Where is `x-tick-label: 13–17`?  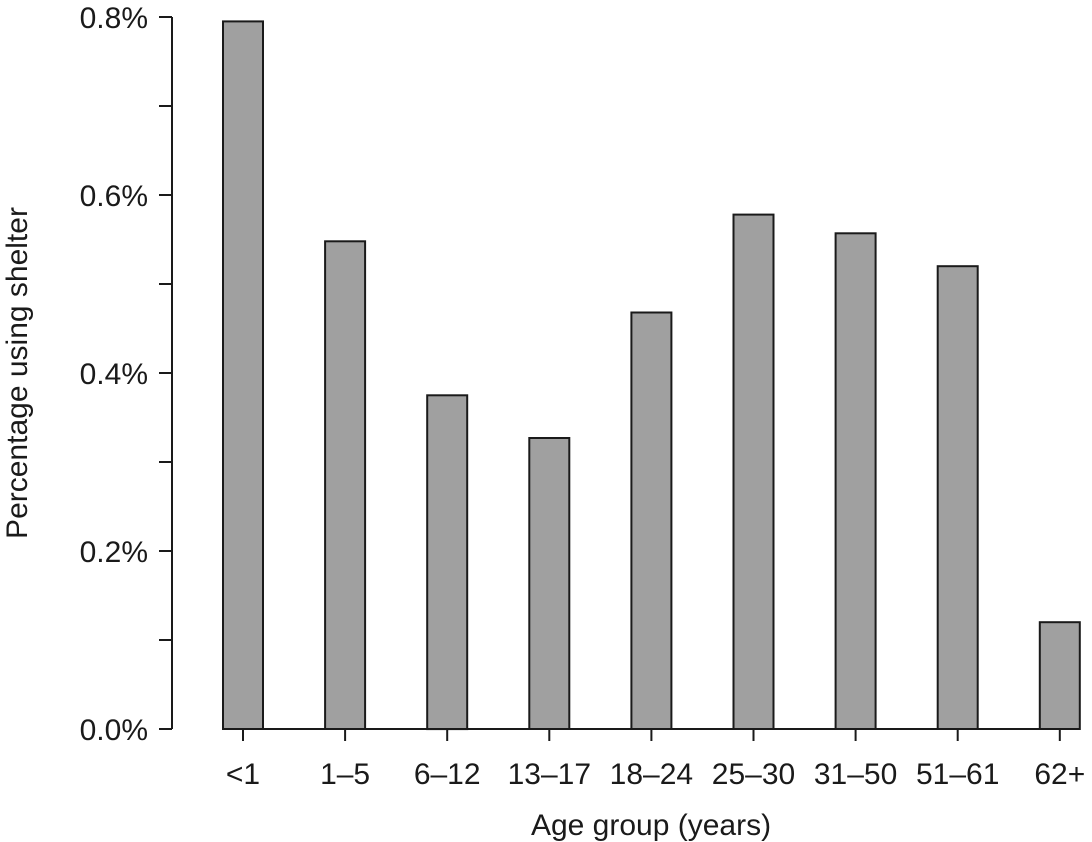
x-tick-label: 13–17 is located at coordinates (549, 774).